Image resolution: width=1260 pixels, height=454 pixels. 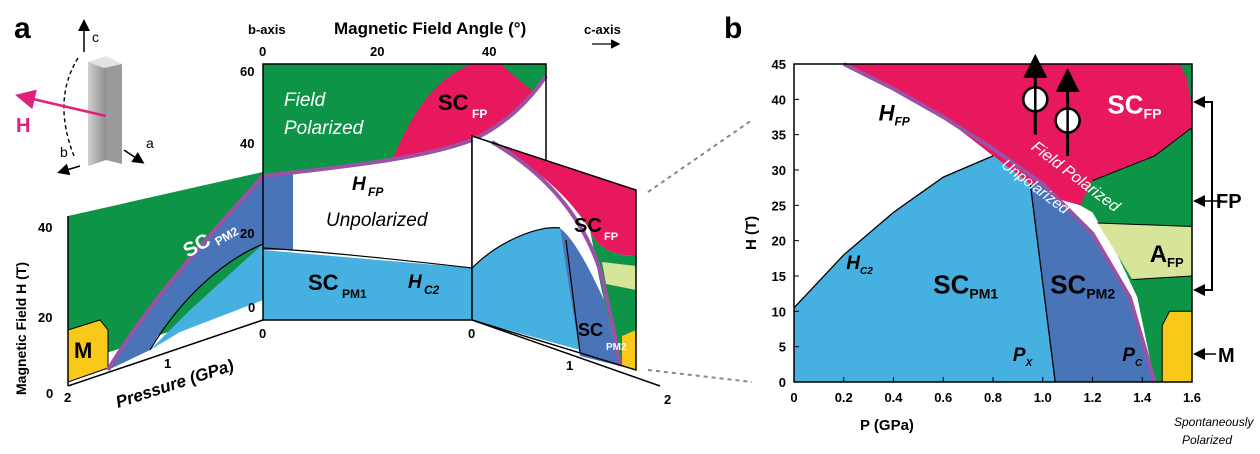 I want to click on right-hfp-boundary, so click(x=556, y=253).